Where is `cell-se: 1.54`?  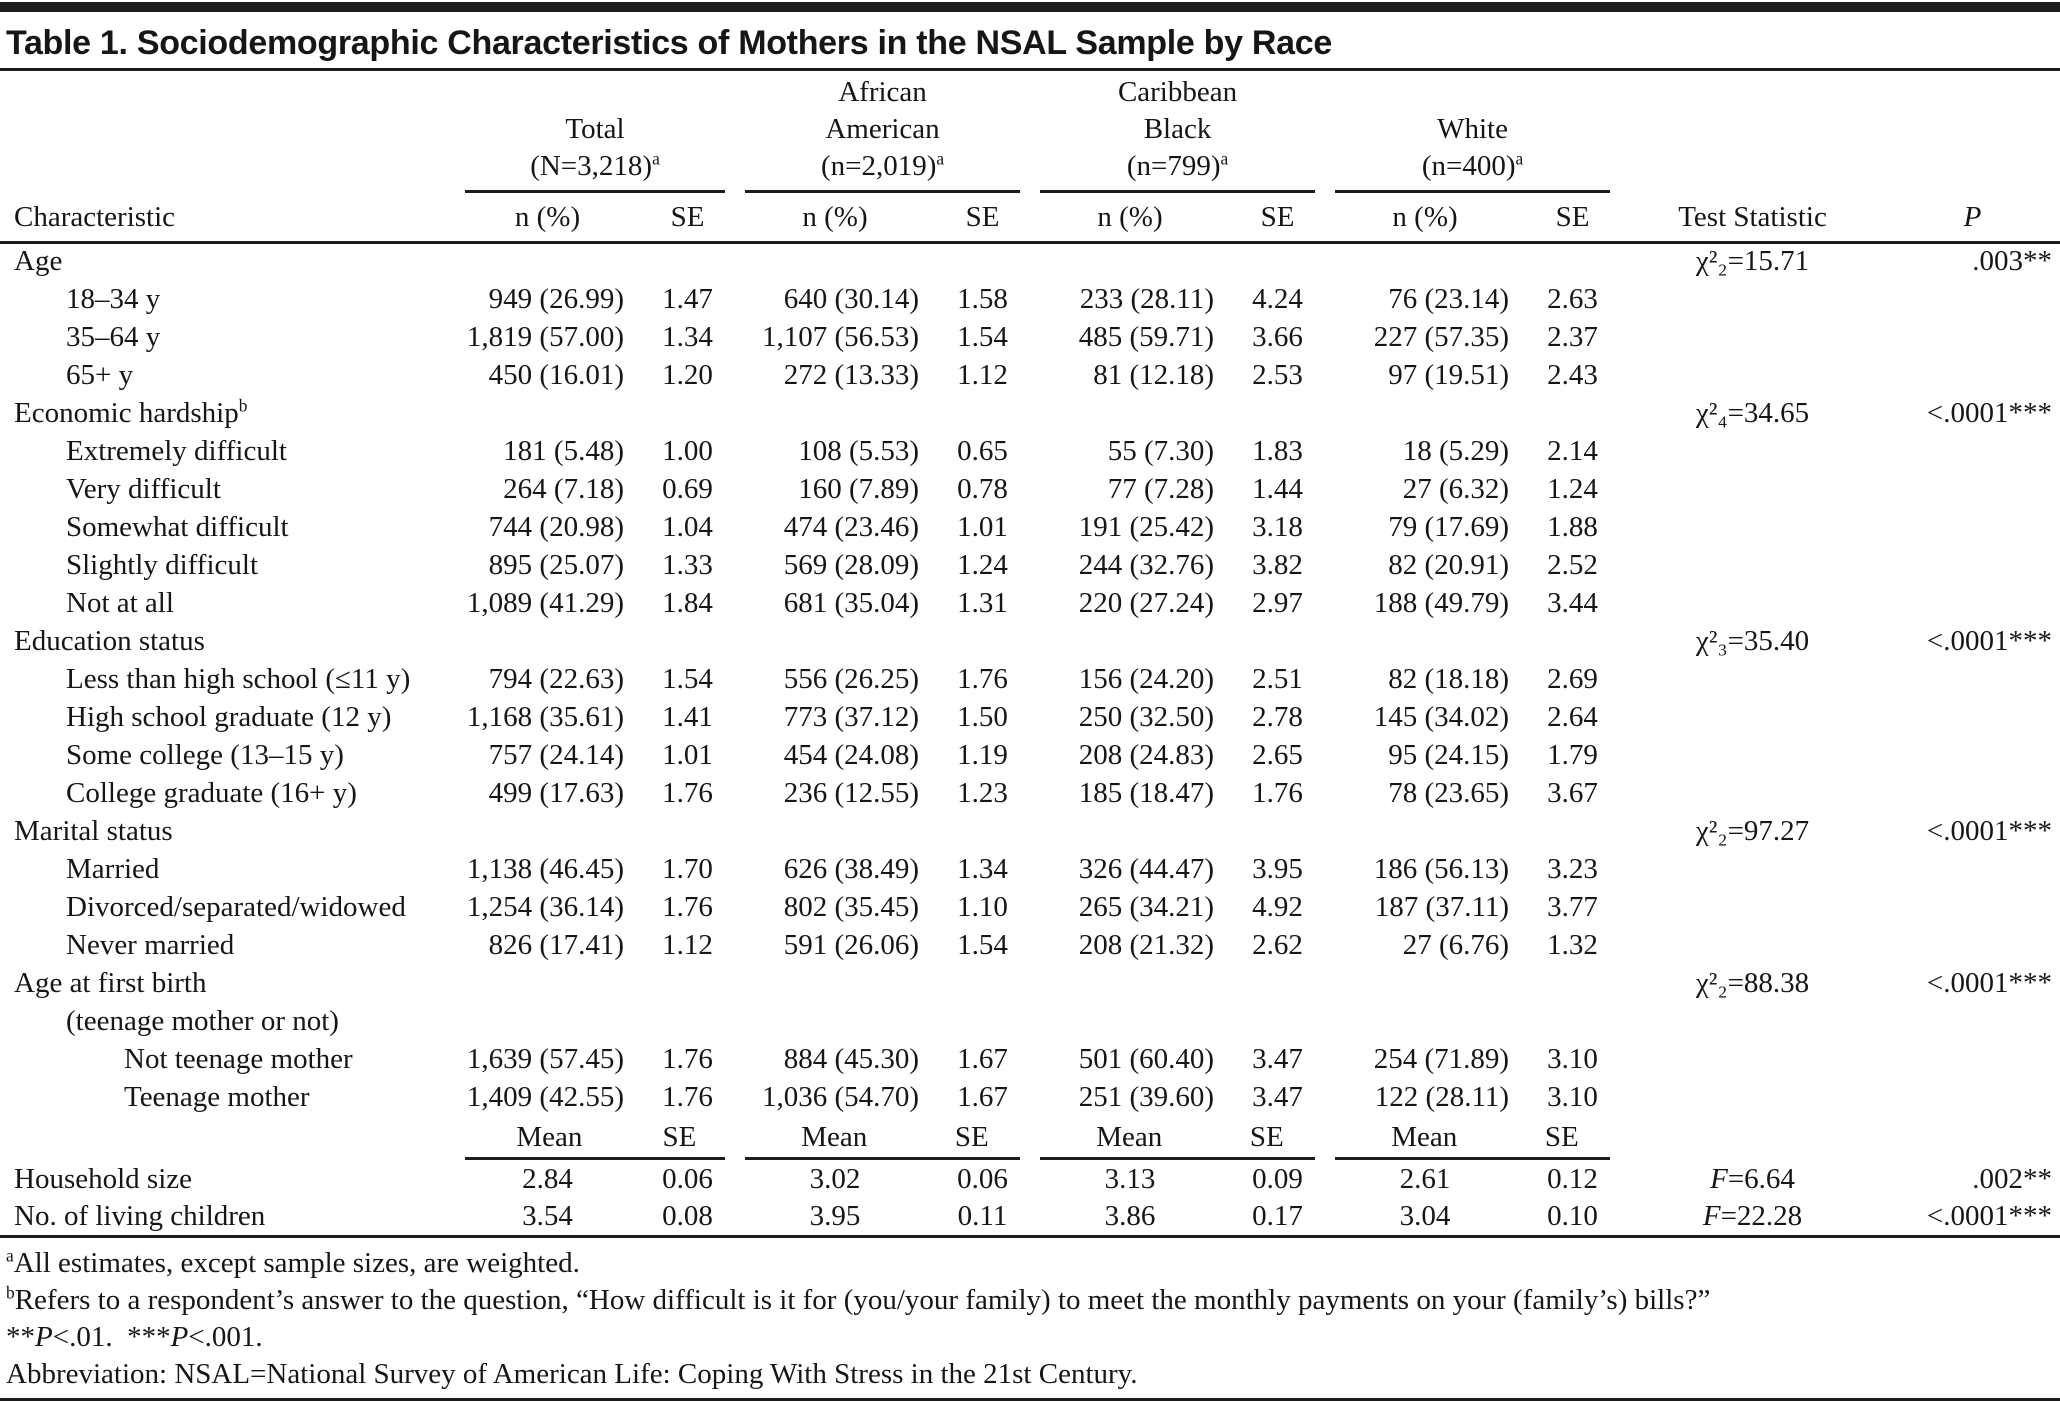 cell-se: 1.54 is located at coordinates (982, 944).